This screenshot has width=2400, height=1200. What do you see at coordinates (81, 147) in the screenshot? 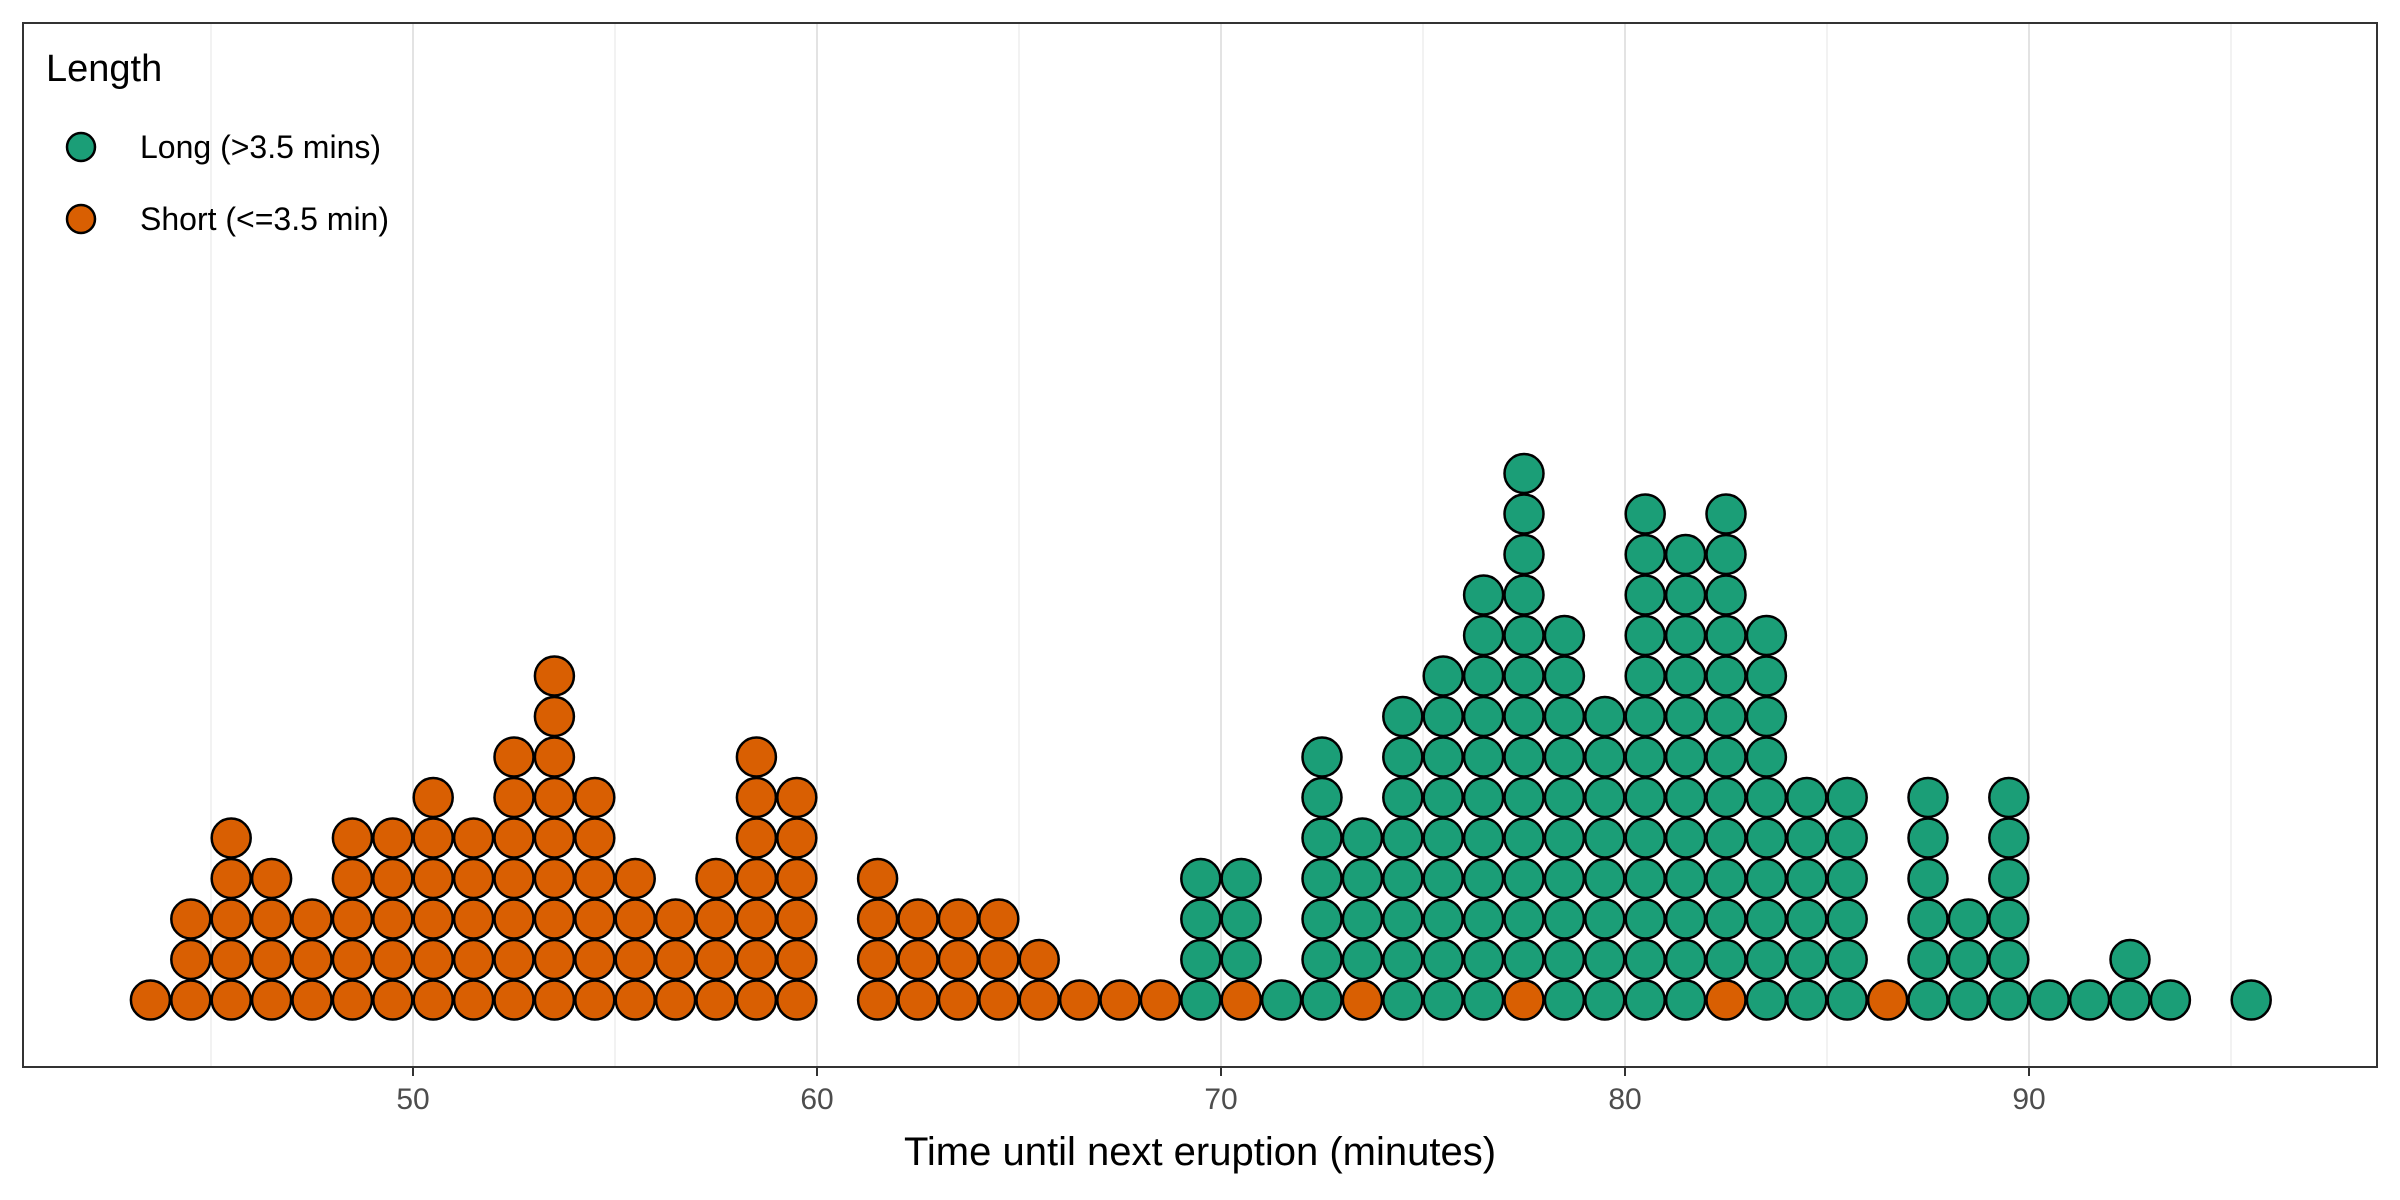
I see `legend-key-long` at bounding box center [81, 147].